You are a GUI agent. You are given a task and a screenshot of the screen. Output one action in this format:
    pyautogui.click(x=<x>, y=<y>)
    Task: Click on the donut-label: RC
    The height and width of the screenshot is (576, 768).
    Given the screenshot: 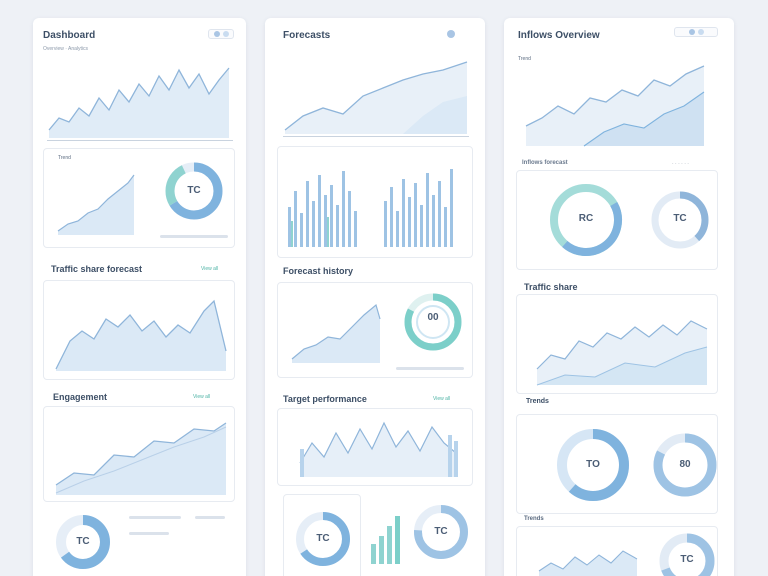 What is the action you would take?
    pyautogui.click(x=586, y=218)
    